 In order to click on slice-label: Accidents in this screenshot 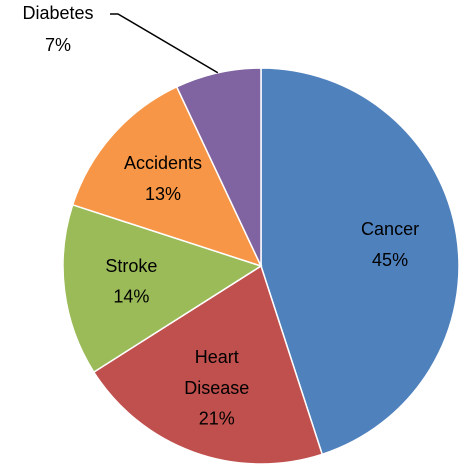, I will do `click(163, 163)`.